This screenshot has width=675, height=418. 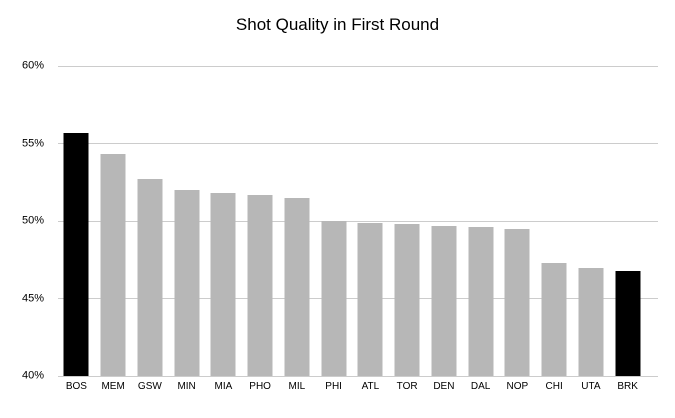 I want to click on bar-slot-MIL, so click(x=297, y=221).